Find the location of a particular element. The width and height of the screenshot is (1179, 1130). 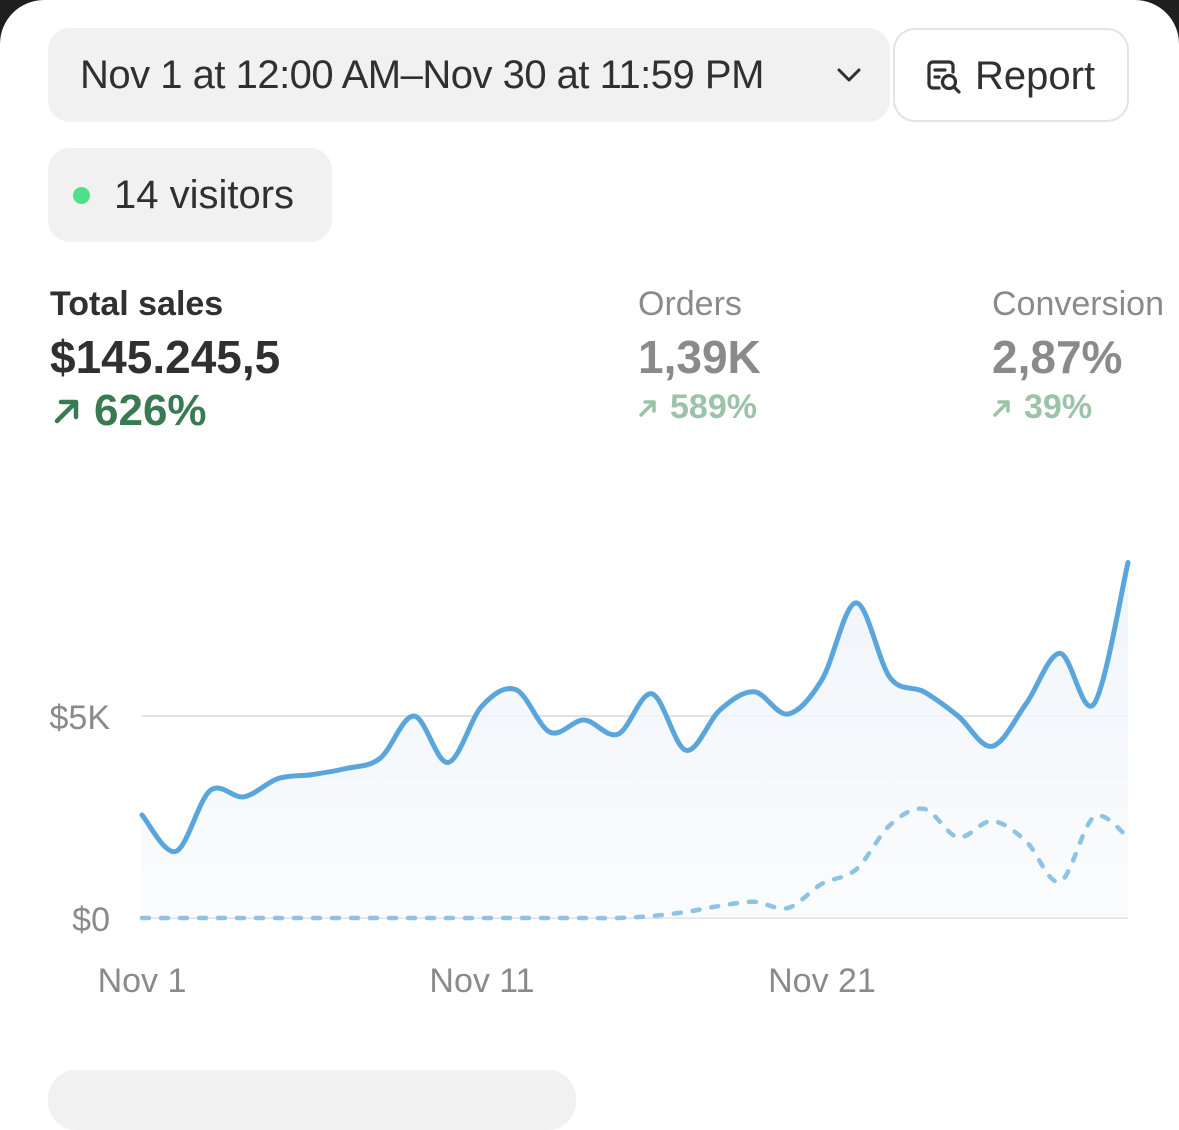

metric-delta: 39% is located at coordinates (1078, 407).